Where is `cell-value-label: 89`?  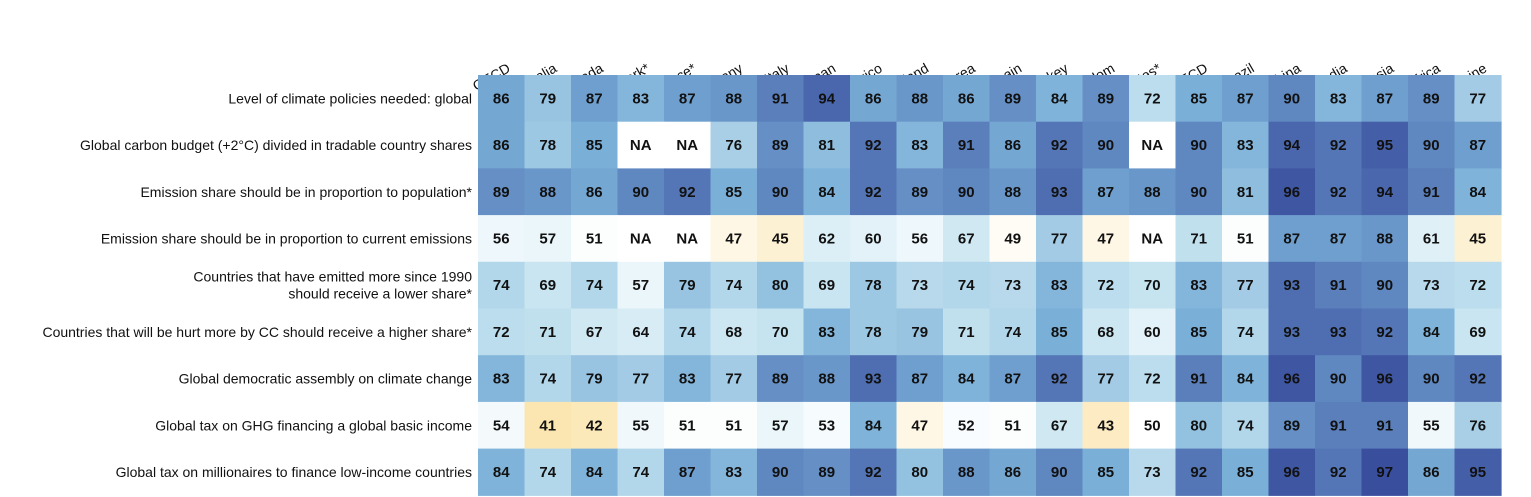 cell-value-label: 89 is located at coordinates (1431, 98).